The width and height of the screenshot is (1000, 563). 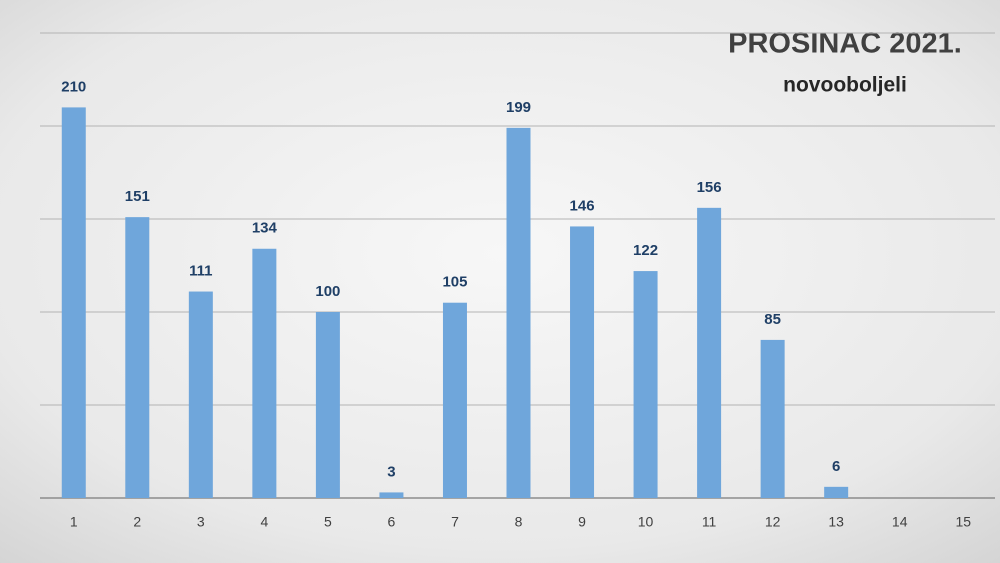 What do you see at coordinates (773, 522) in the screenshot?
I see `x-tick-label: 12` at bounding box center [773, 522].